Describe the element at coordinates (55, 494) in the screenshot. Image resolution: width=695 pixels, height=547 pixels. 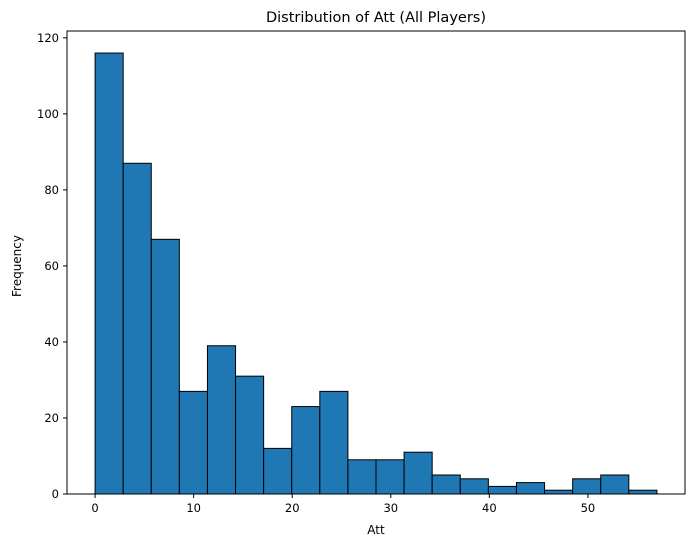
I see `y-tick-label: 0` at that location.